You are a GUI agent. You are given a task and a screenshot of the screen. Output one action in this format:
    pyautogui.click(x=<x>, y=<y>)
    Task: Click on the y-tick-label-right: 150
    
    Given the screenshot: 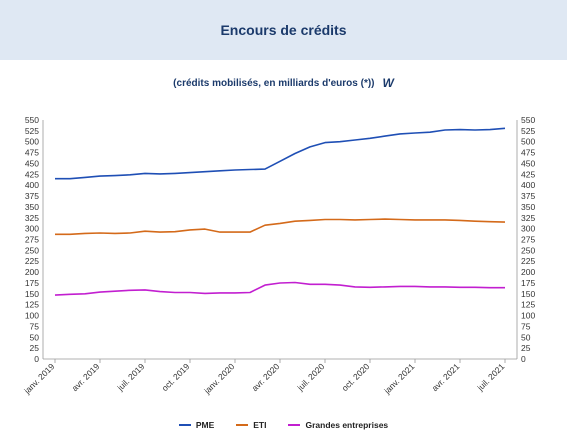 What is the action you would take?
    pyautogui.click(x=528, y=294)
    